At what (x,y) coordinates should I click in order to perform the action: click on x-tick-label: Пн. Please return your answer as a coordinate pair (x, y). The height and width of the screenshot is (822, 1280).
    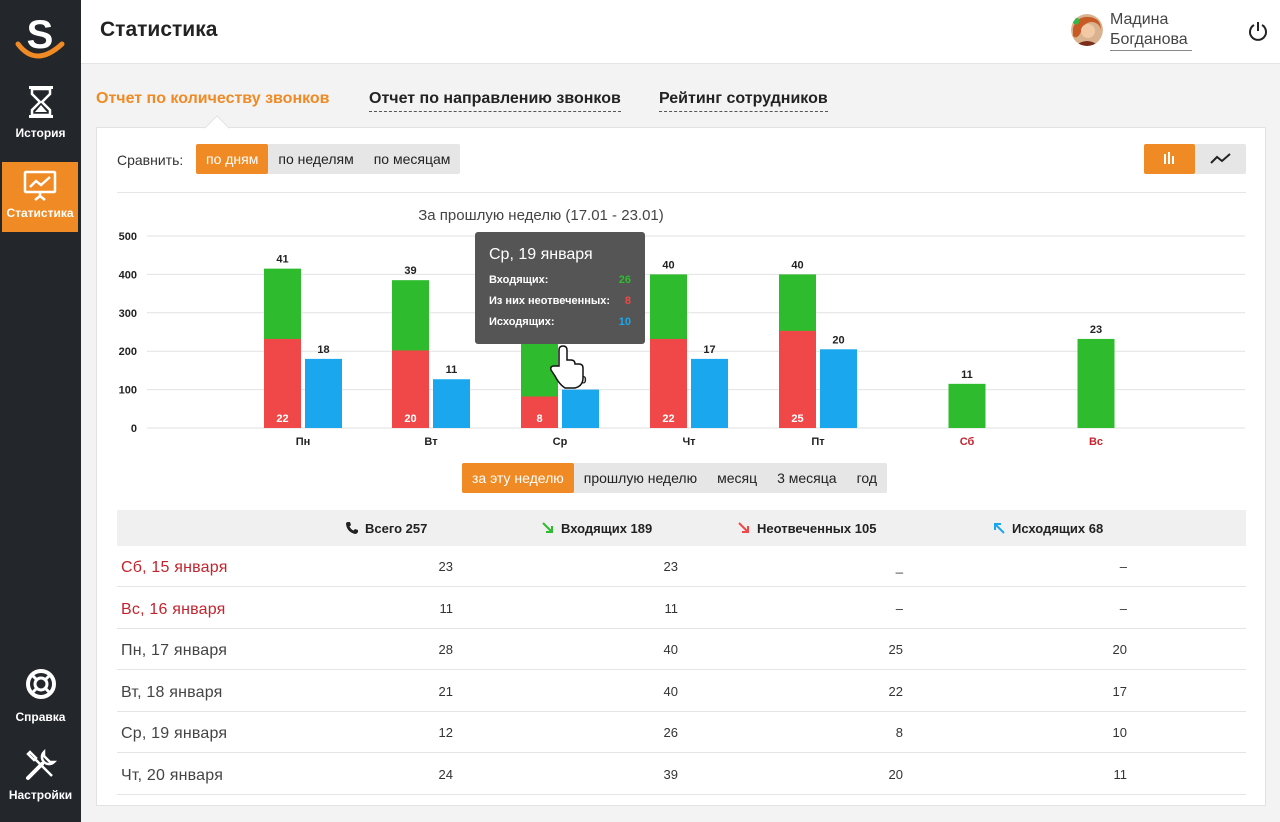
    Looking at the image, I should click on (303, 442).